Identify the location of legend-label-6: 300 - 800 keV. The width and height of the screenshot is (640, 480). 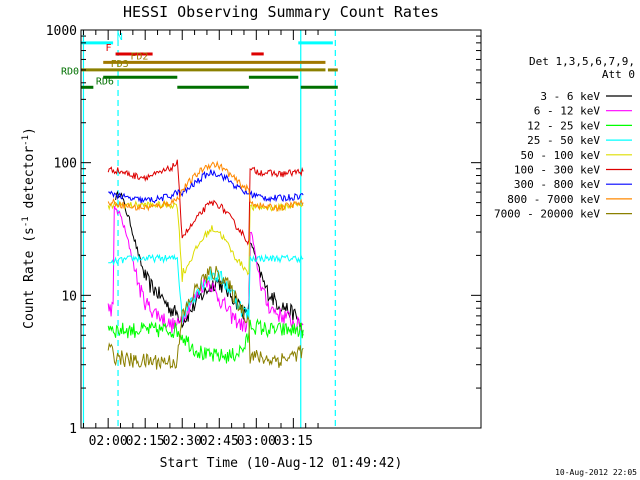
(557, 184).